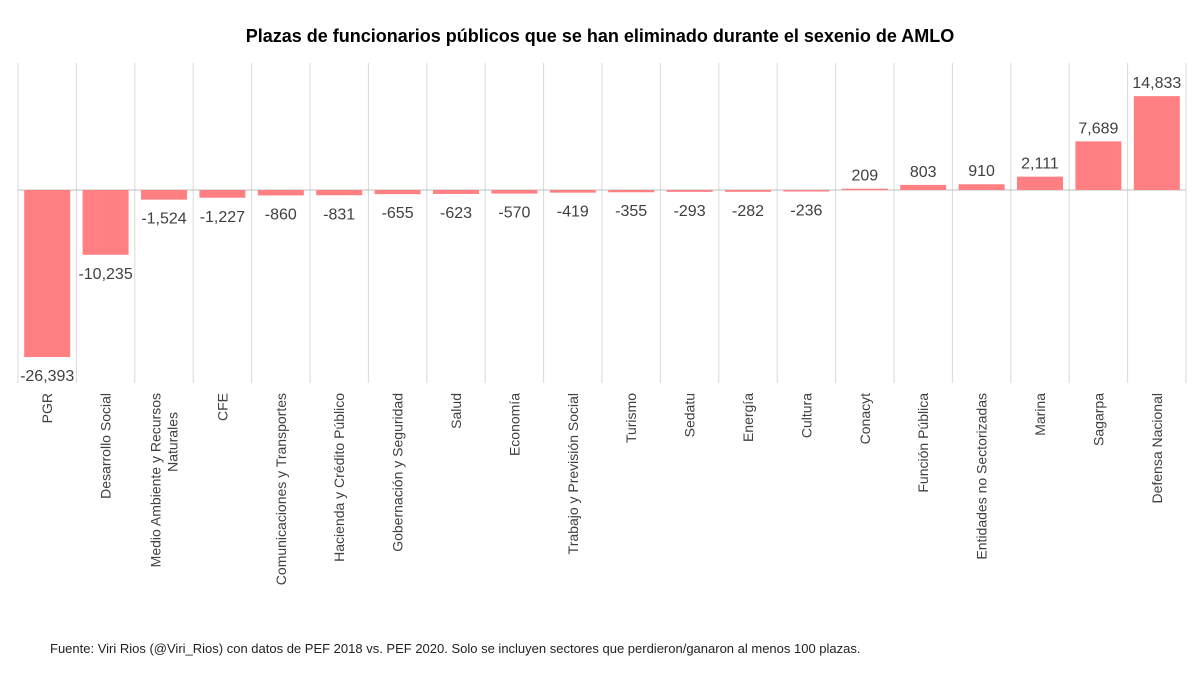  Describe the element at coordinates (1040, 414) in the screenshot. I see `category-label: Marina` at that location.